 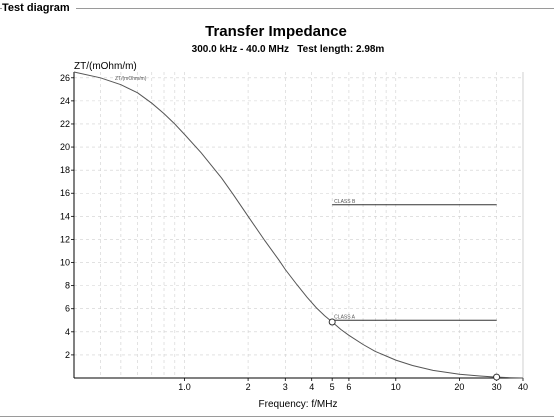 I want to click on x-tick-label: 20, so click(x=459, y=387).